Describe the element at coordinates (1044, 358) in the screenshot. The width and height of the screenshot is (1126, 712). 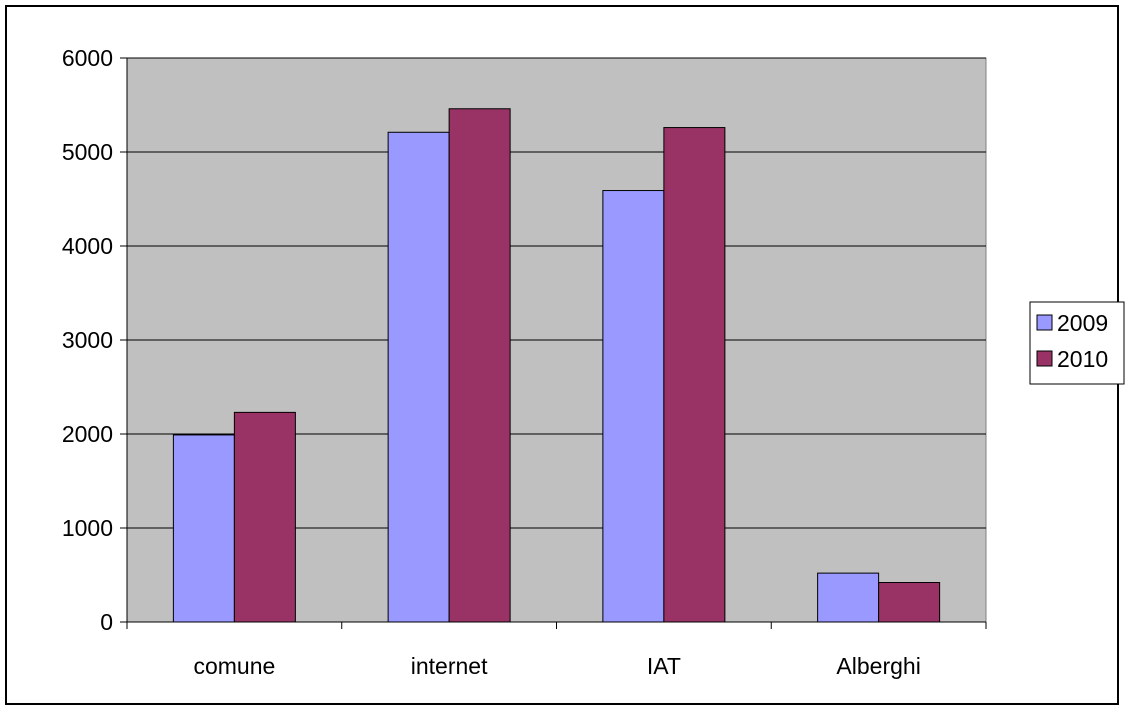
I see `legend-swatch-2010` at that location.